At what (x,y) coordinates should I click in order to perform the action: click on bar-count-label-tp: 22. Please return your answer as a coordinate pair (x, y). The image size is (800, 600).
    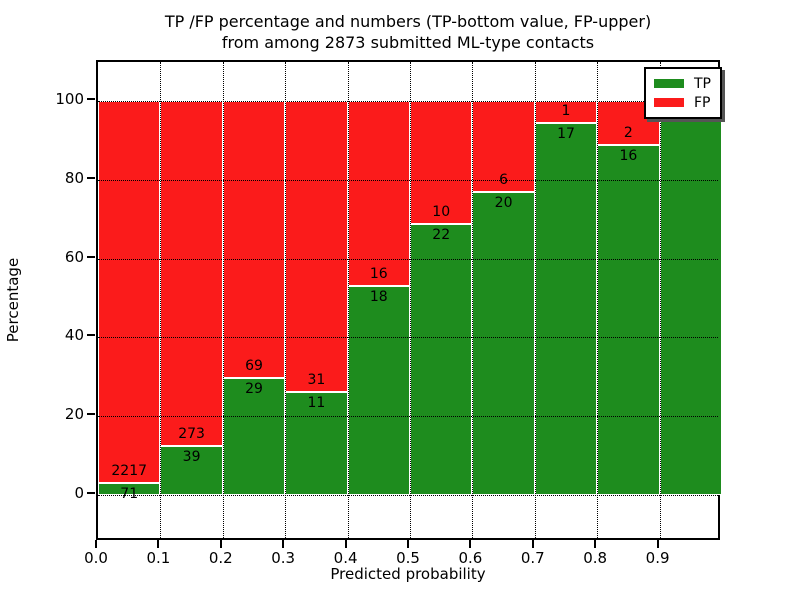
    Looking at the image, I should click on (441, 235).